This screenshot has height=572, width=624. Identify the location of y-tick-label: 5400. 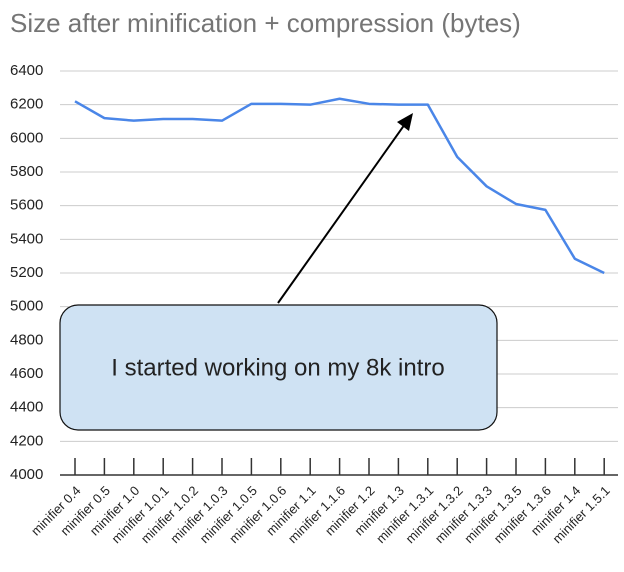
(26, 238).